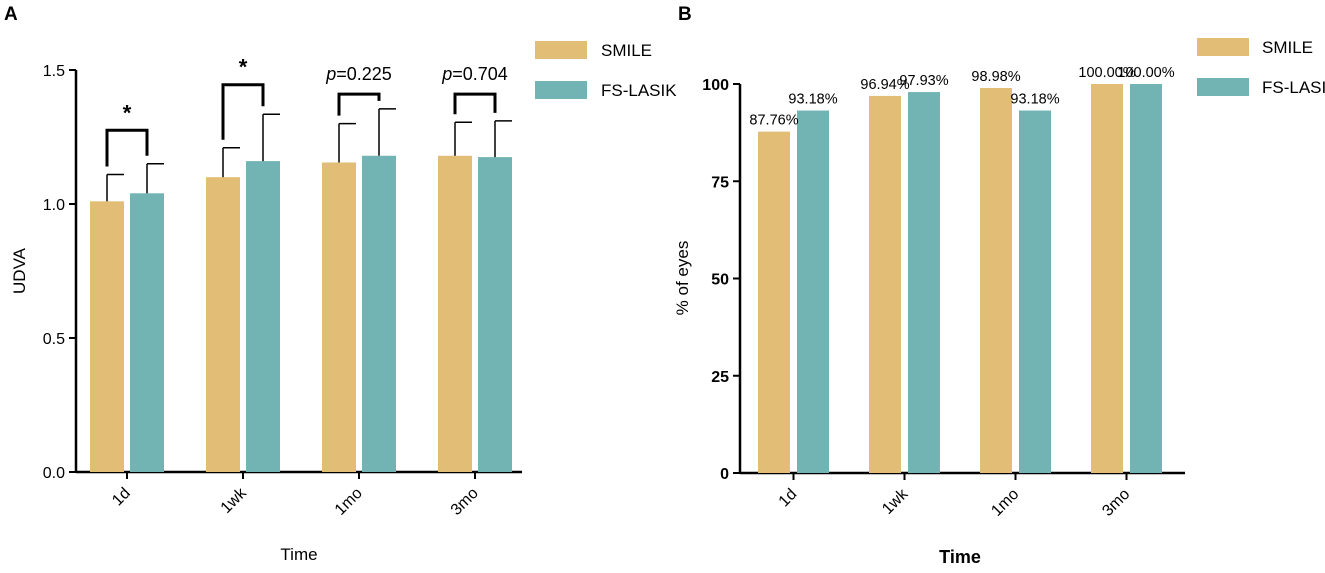 The image size is (1325, 573). Describe the element at coordinates (1005, 503) in the screenshot. I see `panel-b-xtick-label: 1mo` at that location.